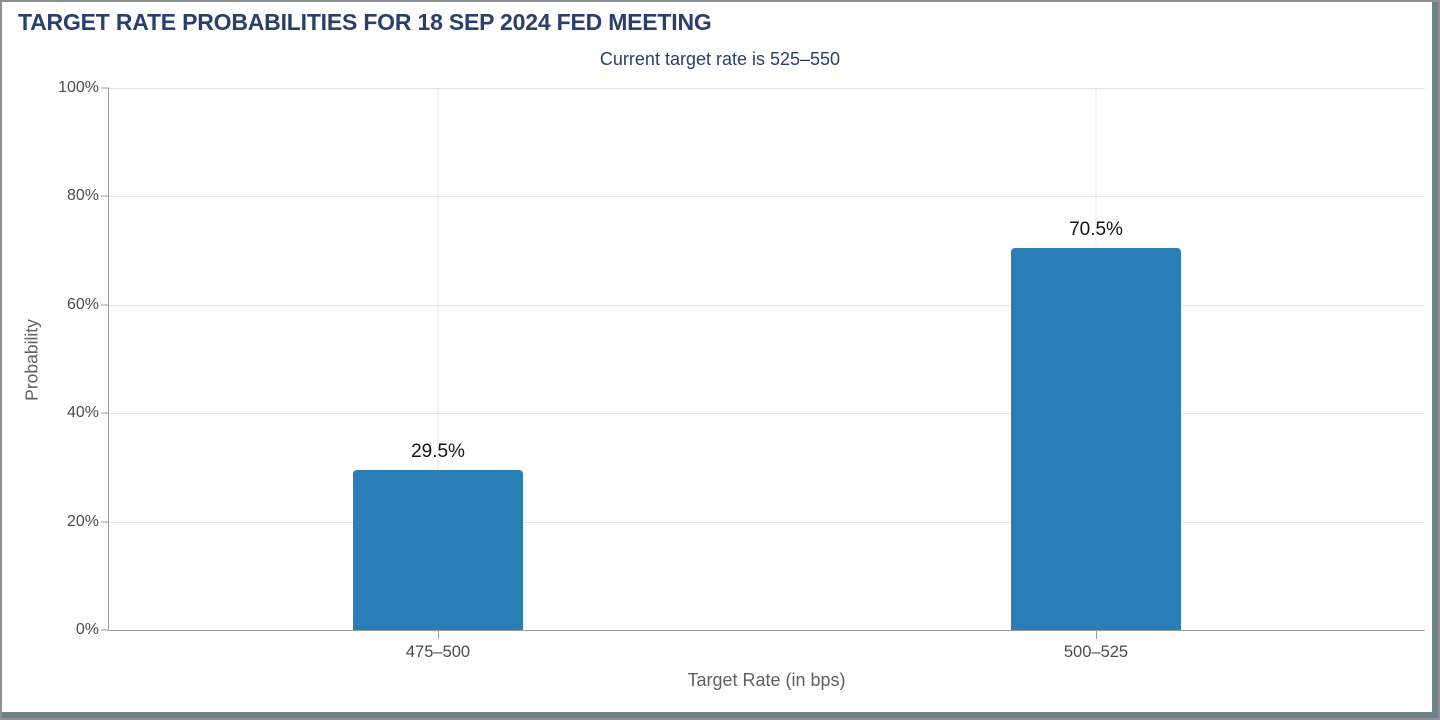  I want to click on y-tick-label: 40%, so click(82, 413).